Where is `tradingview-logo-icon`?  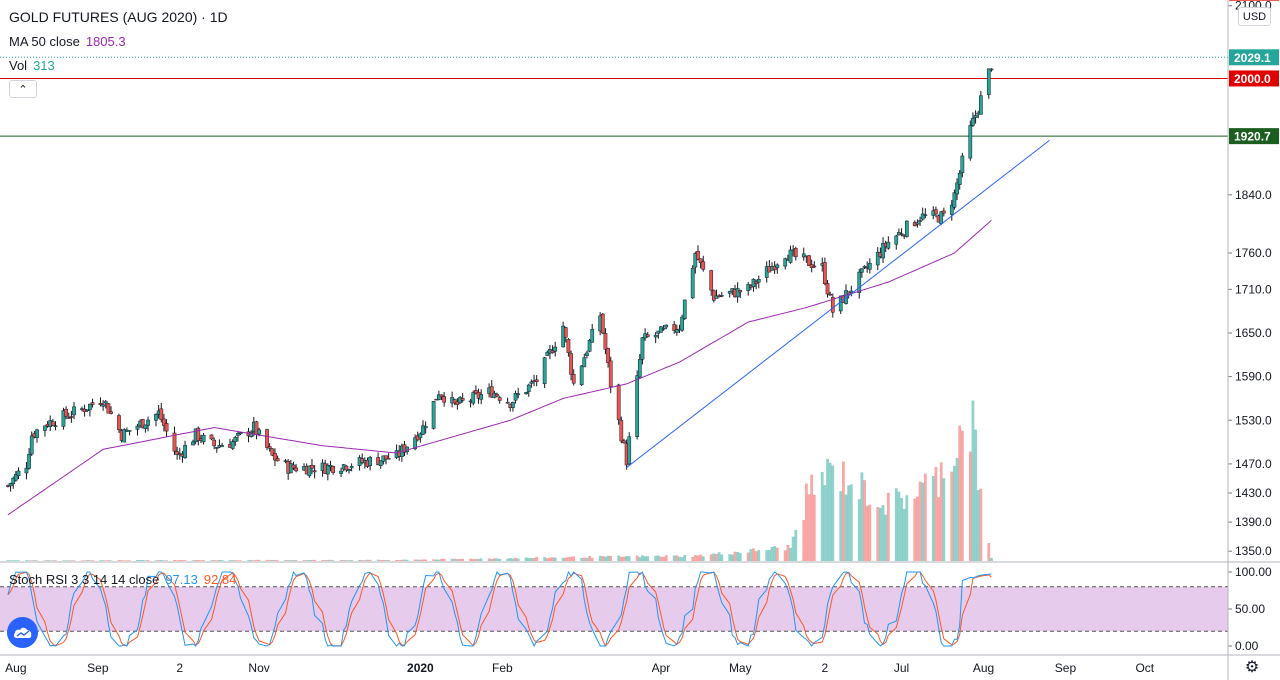 tradingview-logo-icon is located at coordinates (22, 632).